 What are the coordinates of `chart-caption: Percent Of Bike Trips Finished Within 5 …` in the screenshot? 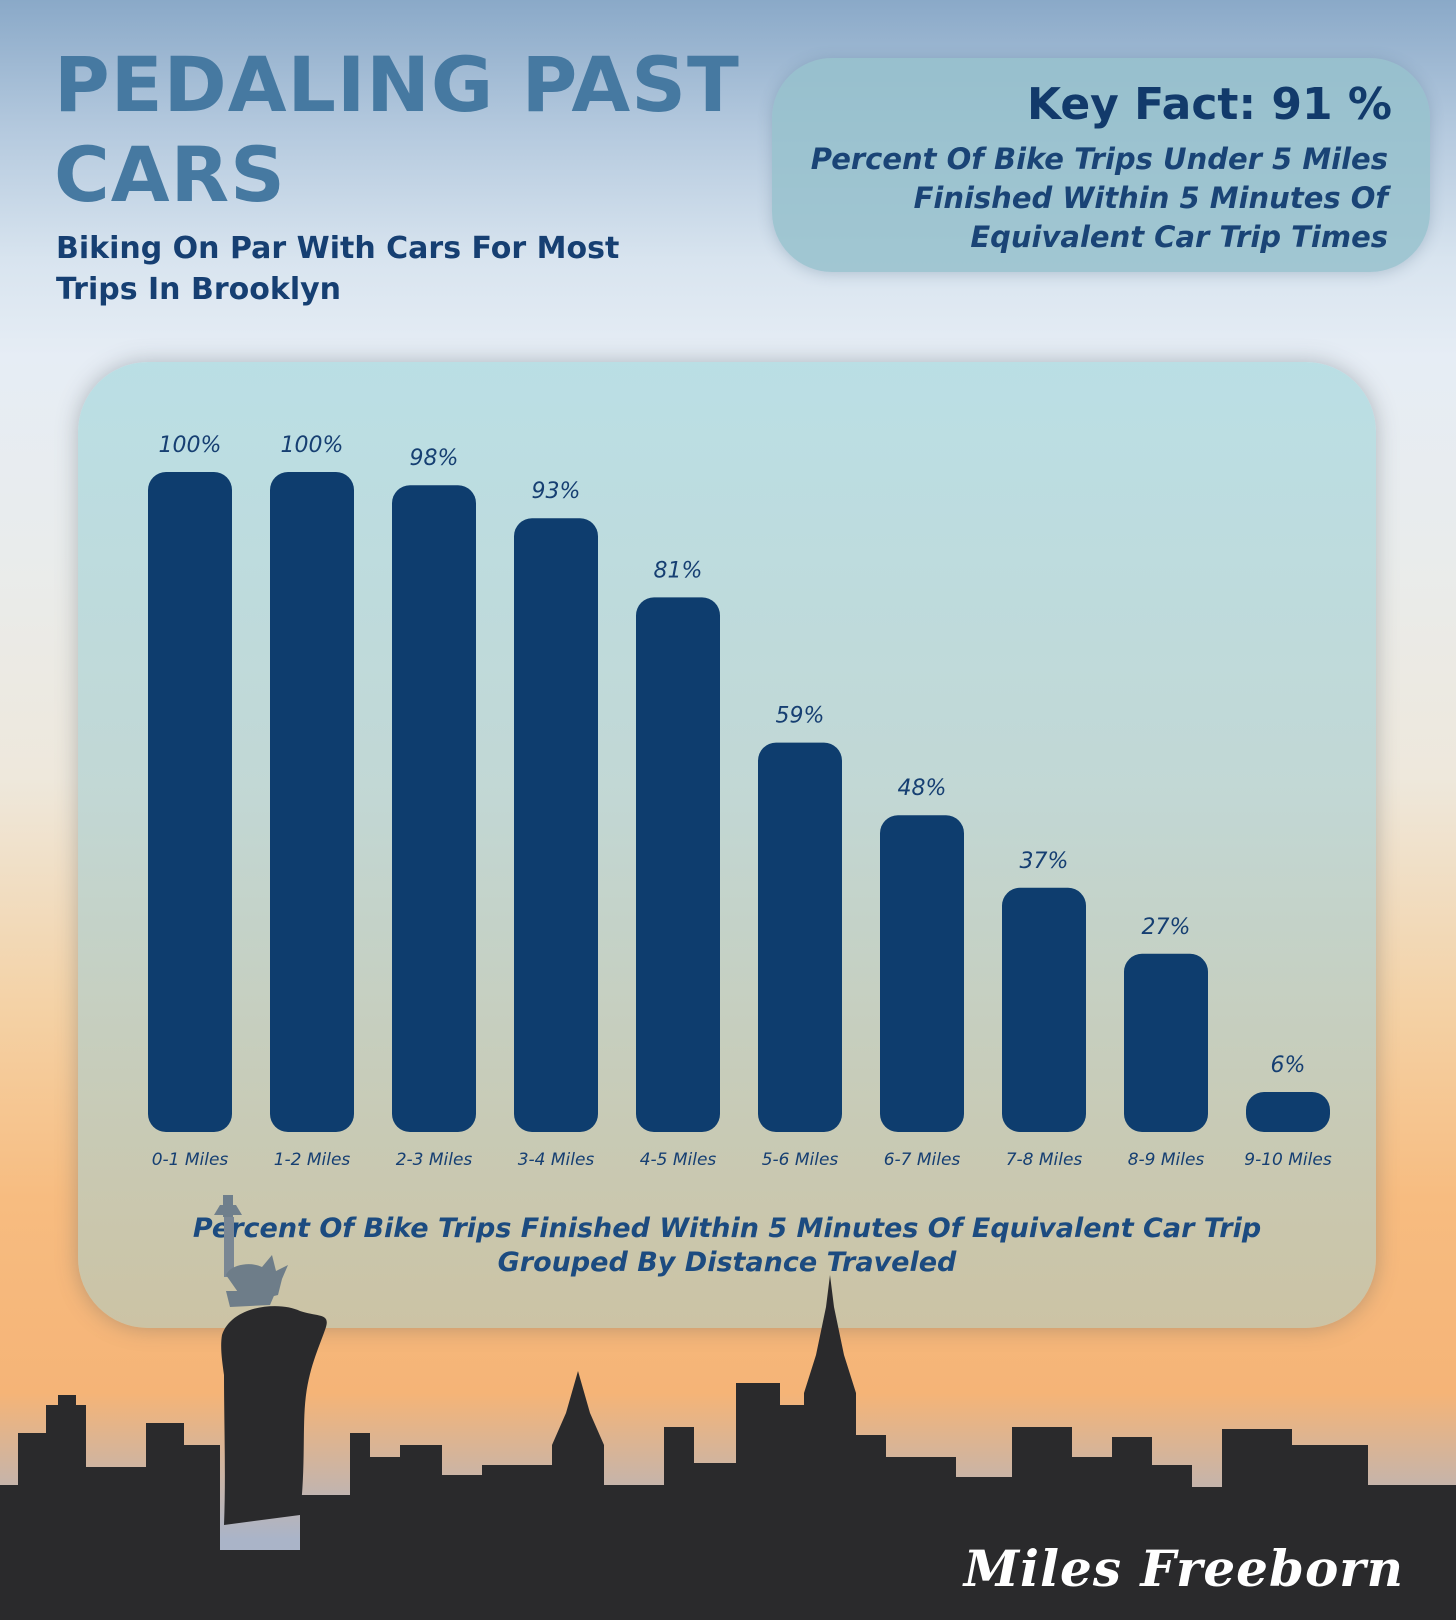 It's located at (727, 1246).